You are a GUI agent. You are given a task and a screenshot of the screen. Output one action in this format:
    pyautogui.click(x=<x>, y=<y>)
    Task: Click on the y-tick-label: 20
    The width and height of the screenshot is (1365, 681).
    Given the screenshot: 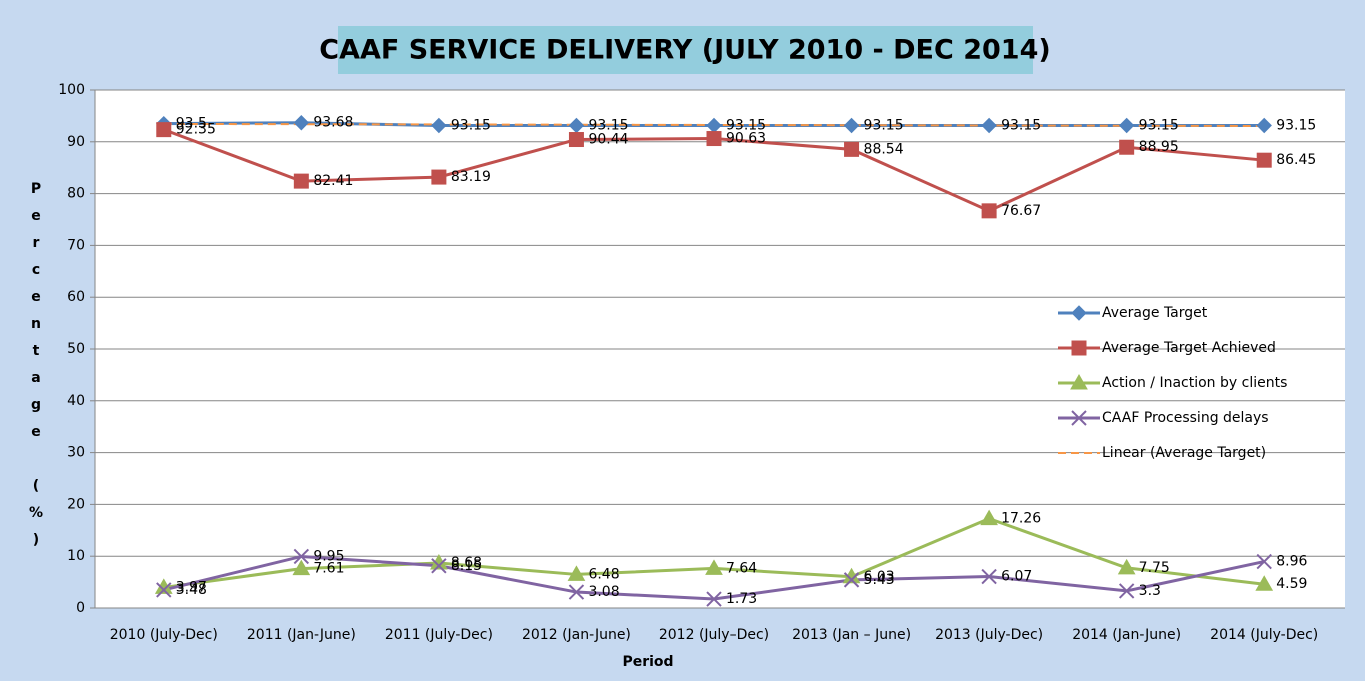 What is the action you would take?
    pyautogui.click(x=76, y=504)
    